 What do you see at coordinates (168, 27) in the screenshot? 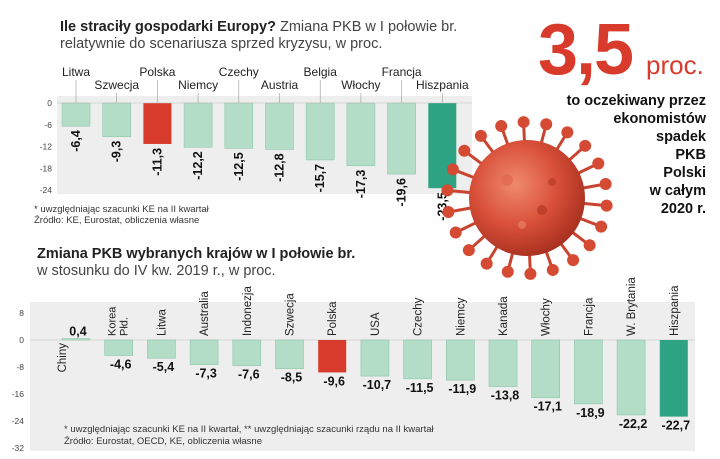
I see `chart1-title-bold: Ile straciły gospodarki Europy?` at bounding box center [168, 27].